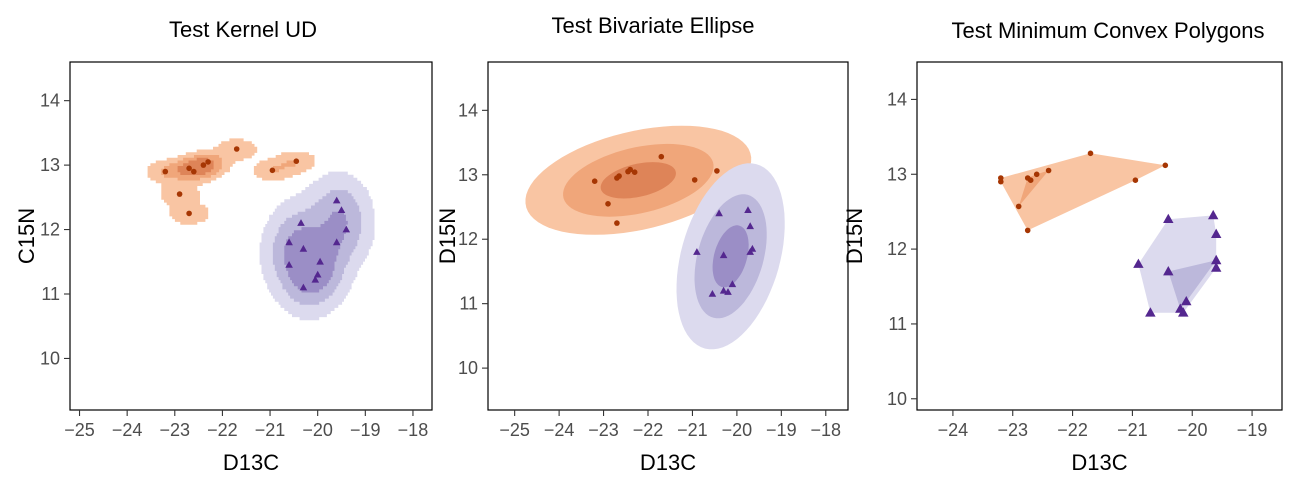 This screenshot has height=477, width=1295. Describe the element at coordinates (638, 180) in the screenshot. I see `orange-ellipse-inner` at that location.